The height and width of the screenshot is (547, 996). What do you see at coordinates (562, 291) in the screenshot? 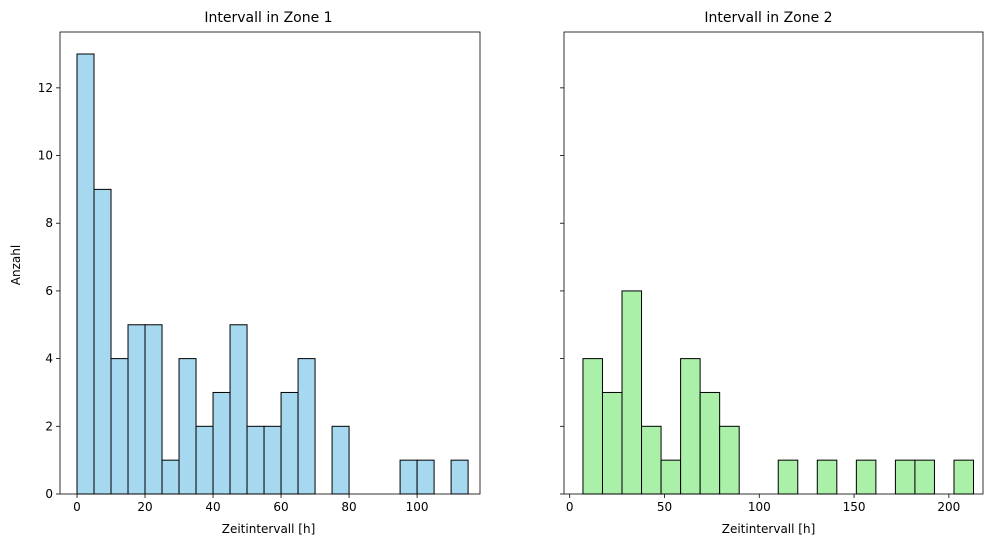
I see `panel-2-y-ticks` at bounding box center [562, 291].